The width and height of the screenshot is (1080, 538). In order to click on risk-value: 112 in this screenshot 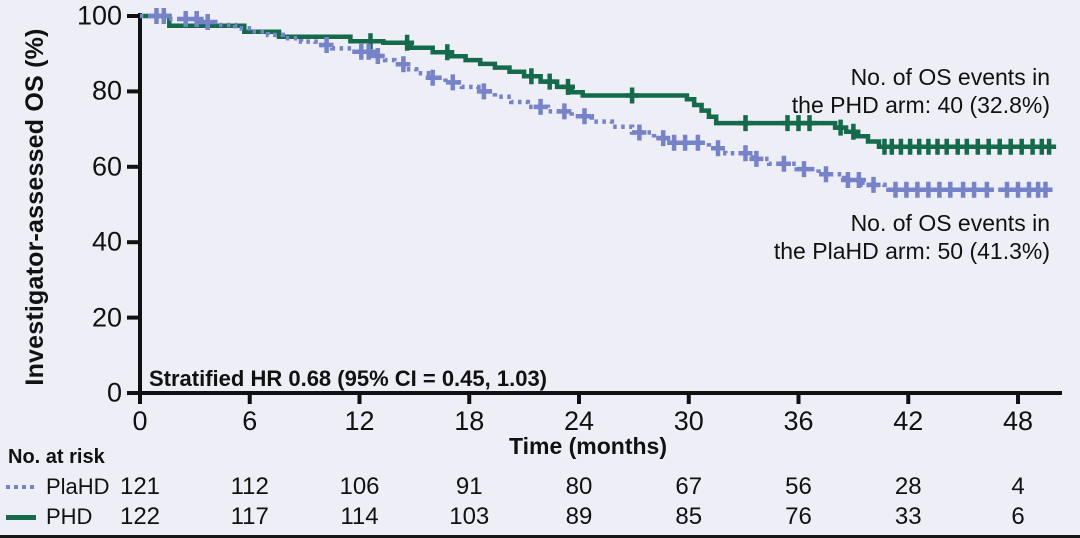, I will do `click(249, 486)`.